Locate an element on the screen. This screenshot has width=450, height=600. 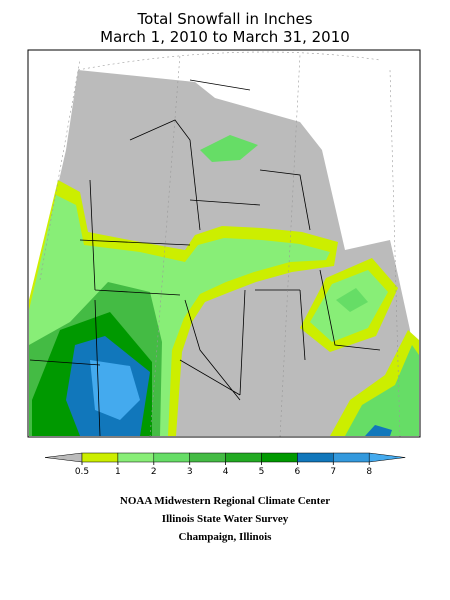
credit-line: NOAA Midwestern Regional Climate Center is located at coordinates (225, 501).